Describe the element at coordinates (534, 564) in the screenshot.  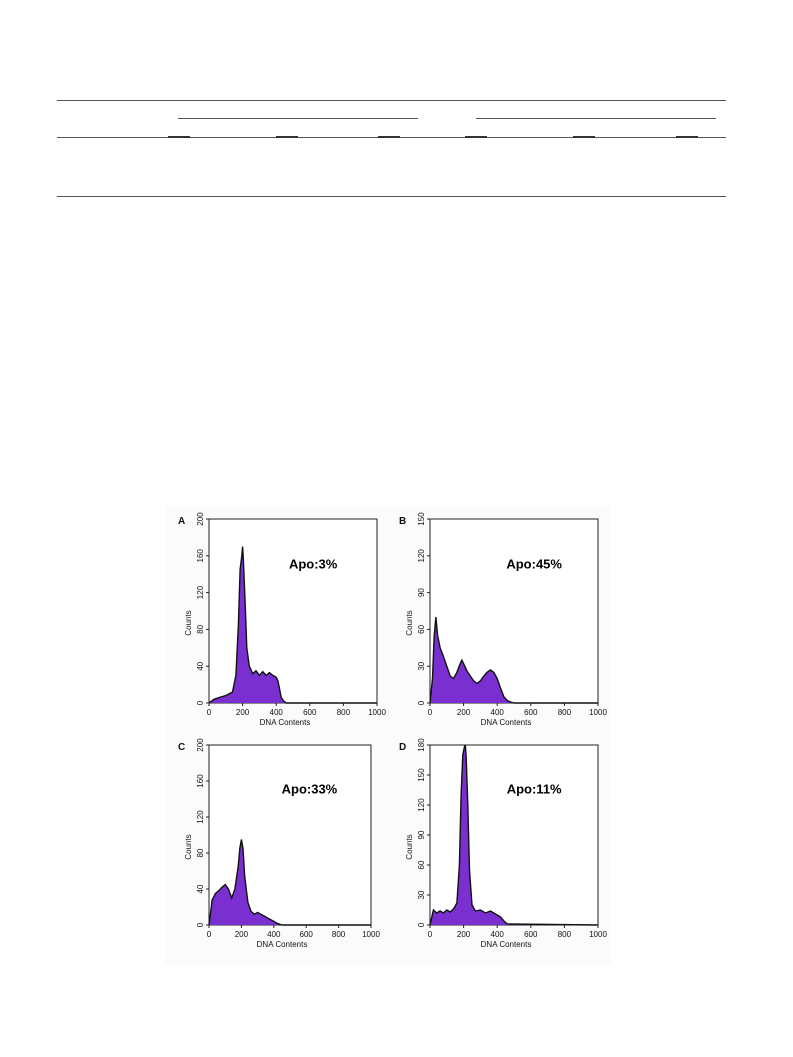
I see `apoptosis-annotation: Apo:45%` at that location.